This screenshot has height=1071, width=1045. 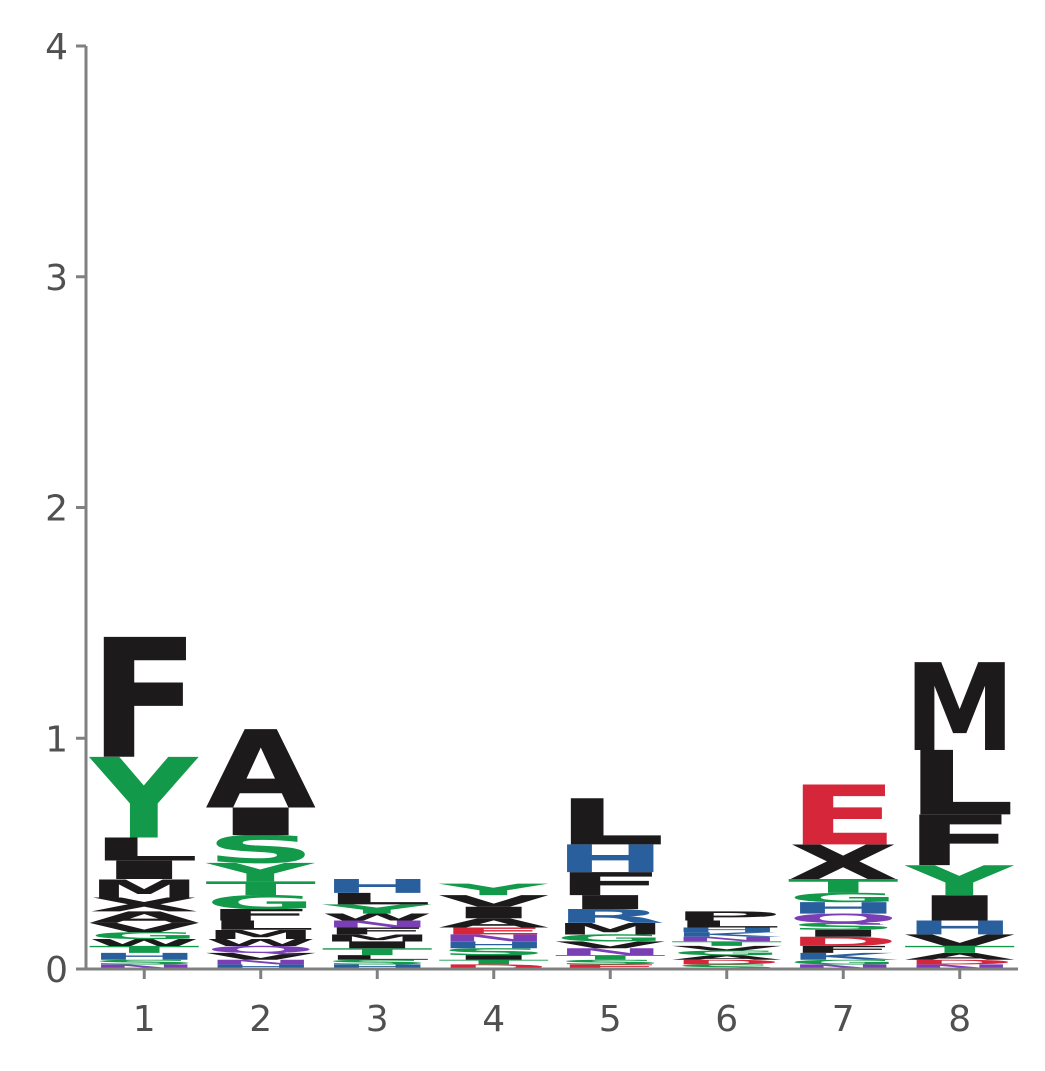 I want to click on x-axis-ticks: 1 2 3 4 5 6 7 8, so click(x=552, y=1004).